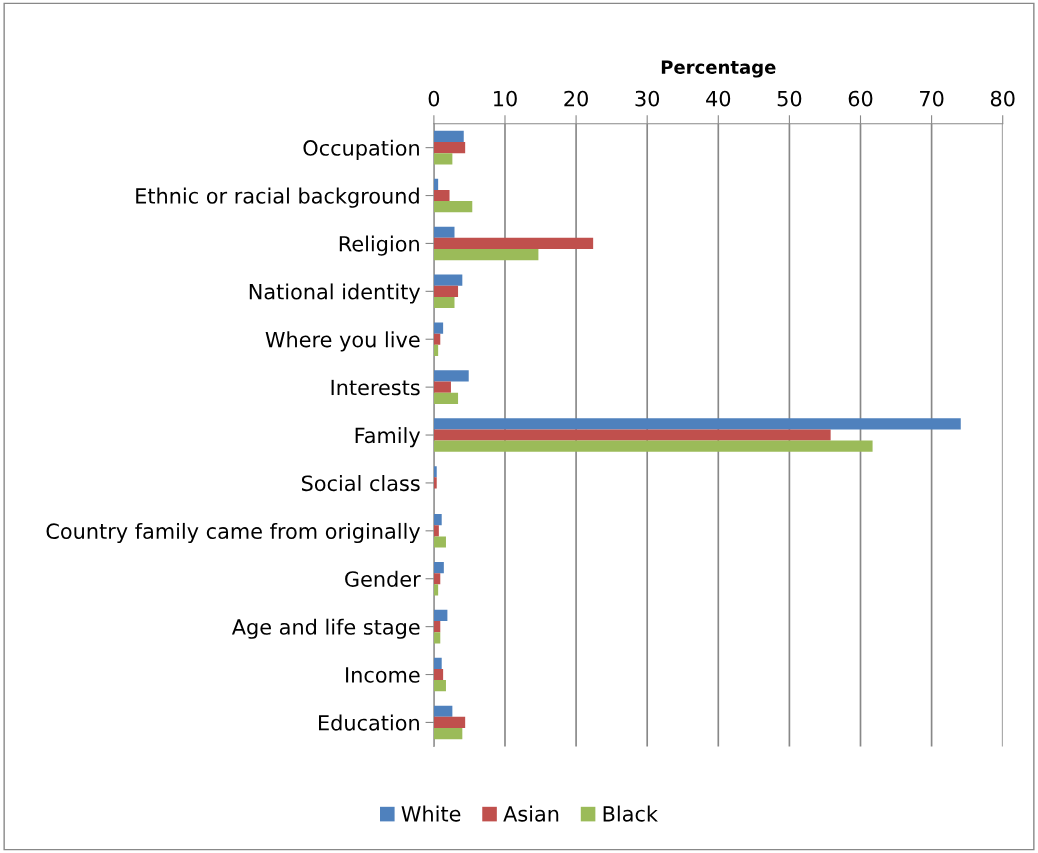  What do you see at coordinates (789, 98) in the screenshot?
I see `x-tick-label: 50` at bounding box center [789, 98].